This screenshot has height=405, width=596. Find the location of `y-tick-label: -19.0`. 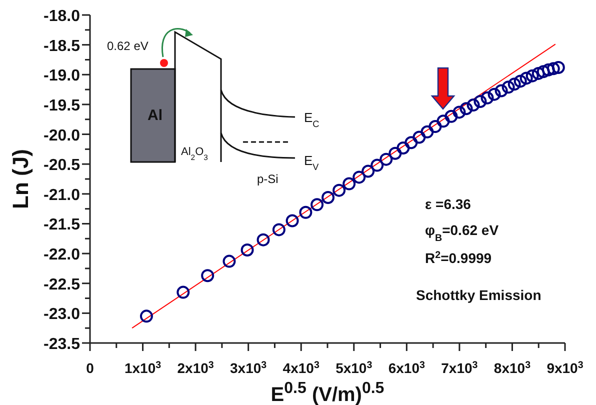

y-tick-label: -19.0 is located at coordinates (62, 76).